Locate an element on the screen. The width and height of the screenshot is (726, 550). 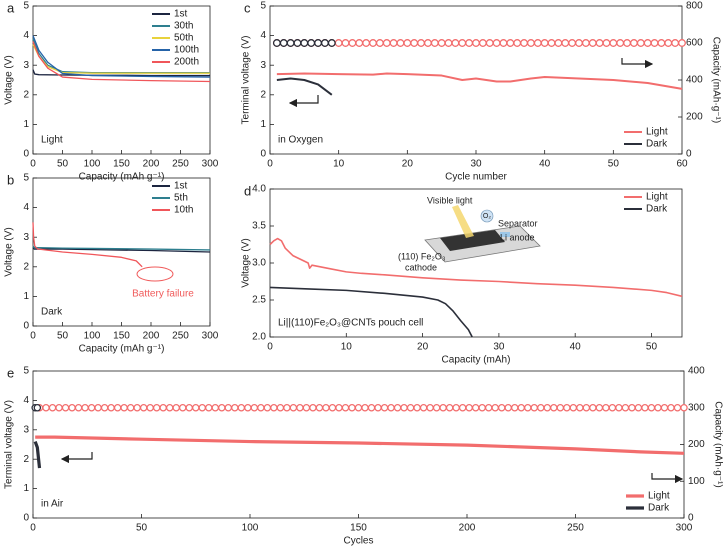
panel-letter: b is located at coordinates (10, 179).